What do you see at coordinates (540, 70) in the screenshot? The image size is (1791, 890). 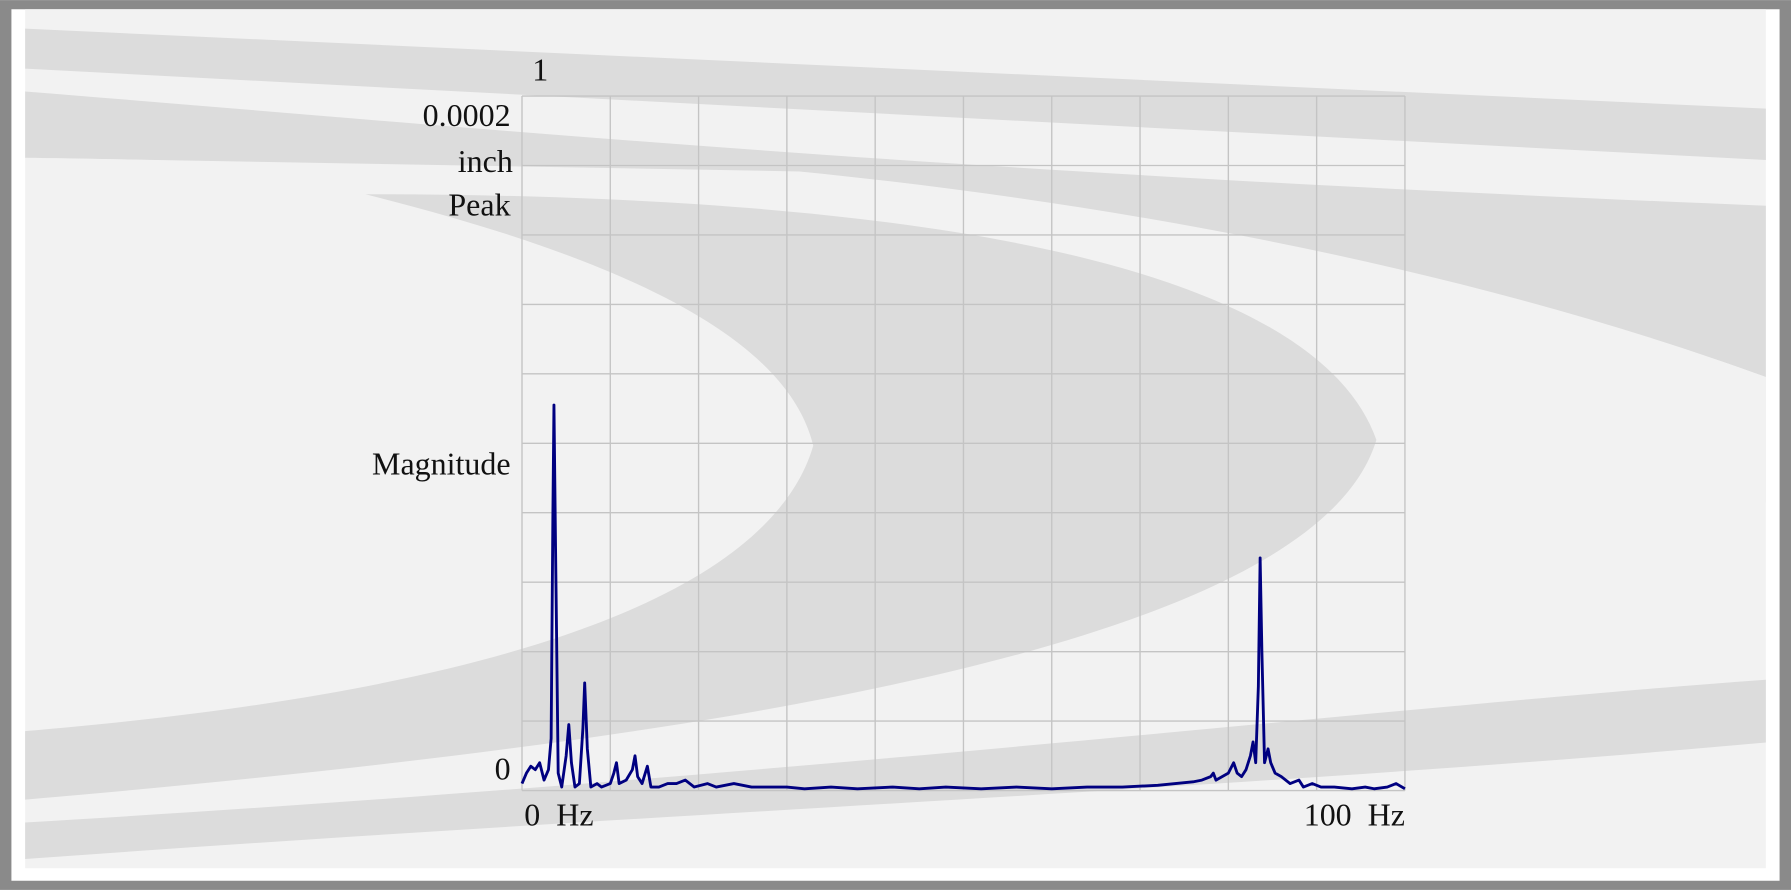 I see `chart-title: 1` at bounding box center [540, 70].